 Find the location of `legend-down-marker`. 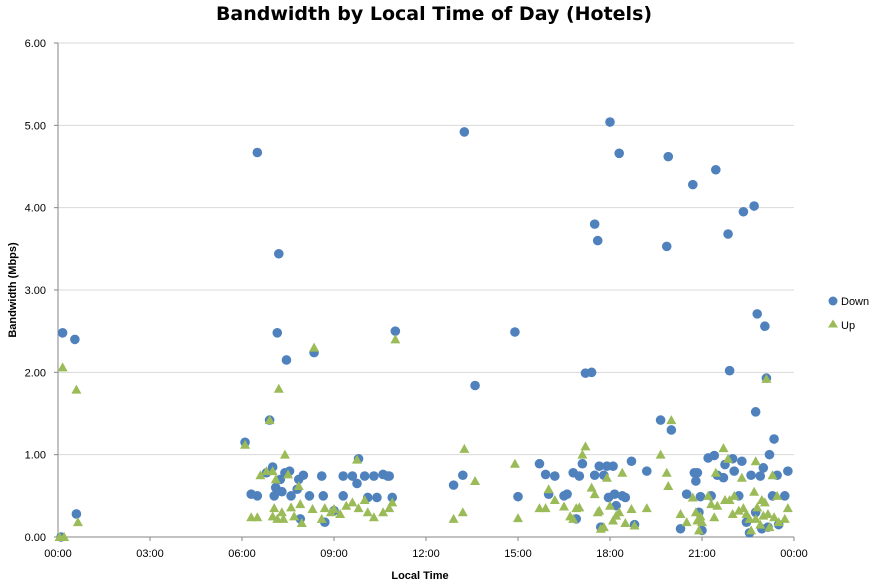

legend-down-marker is located at coordinates (833, 301).